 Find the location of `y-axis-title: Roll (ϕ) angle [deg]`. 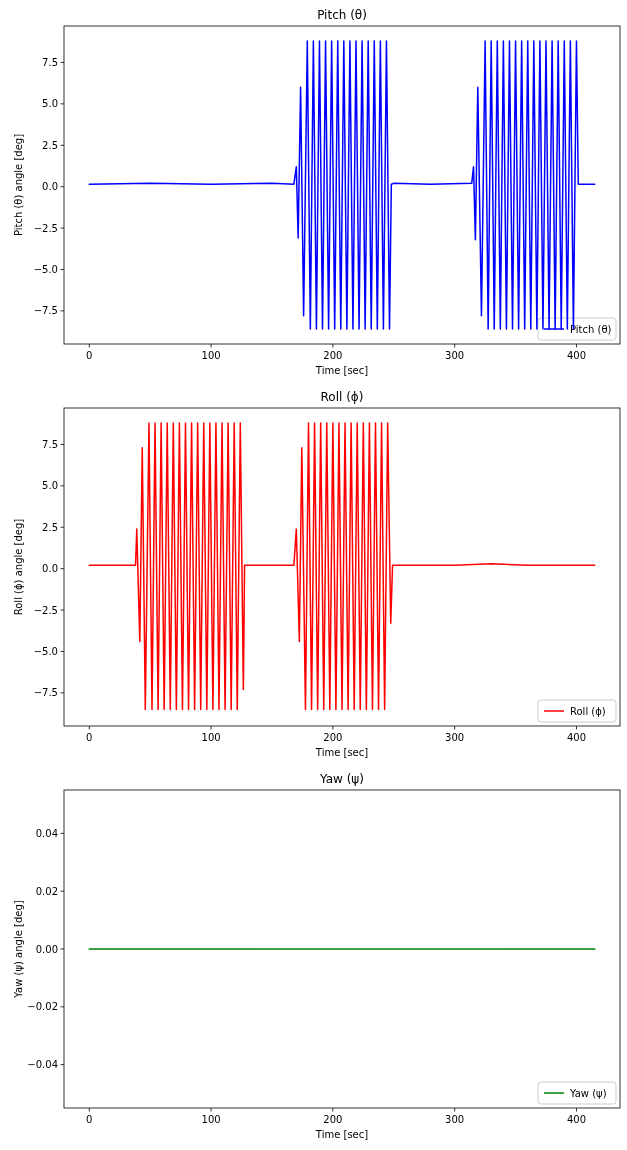

y-axis-title: Roll (ϕ) angle [deg] is located at coordinates (18, 567).